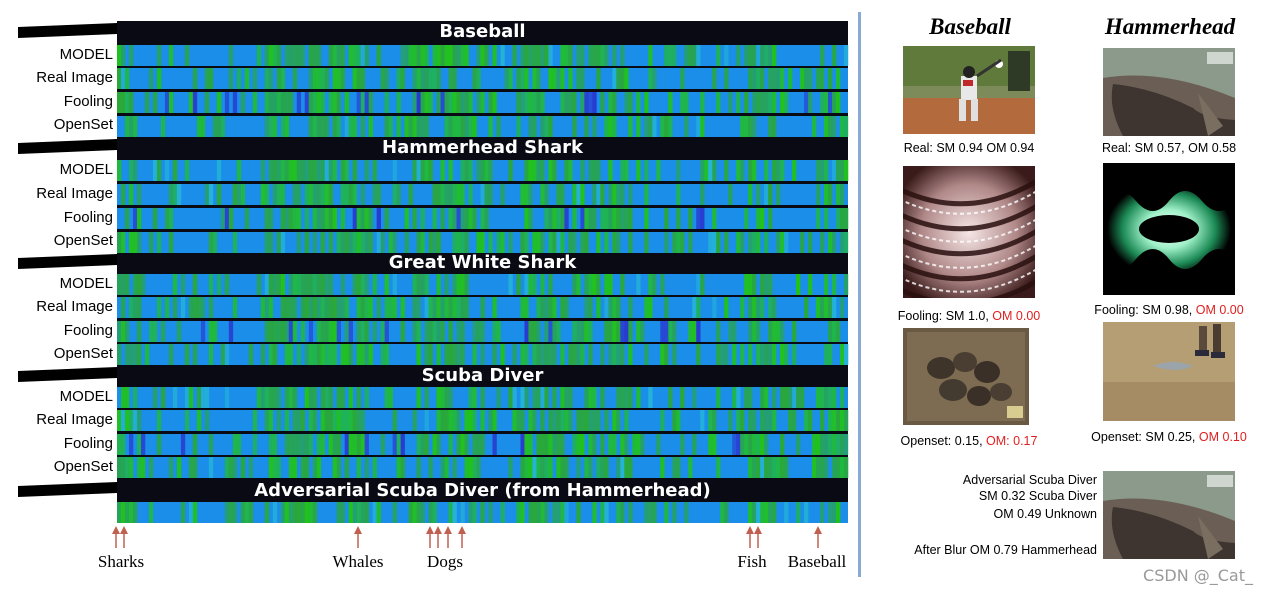 This screenshot has width=1265, height=591. What do you see at coordinates (1169, 515) in the screenshot?
I see `adversarial-image` at bounding box center [1169, 515].